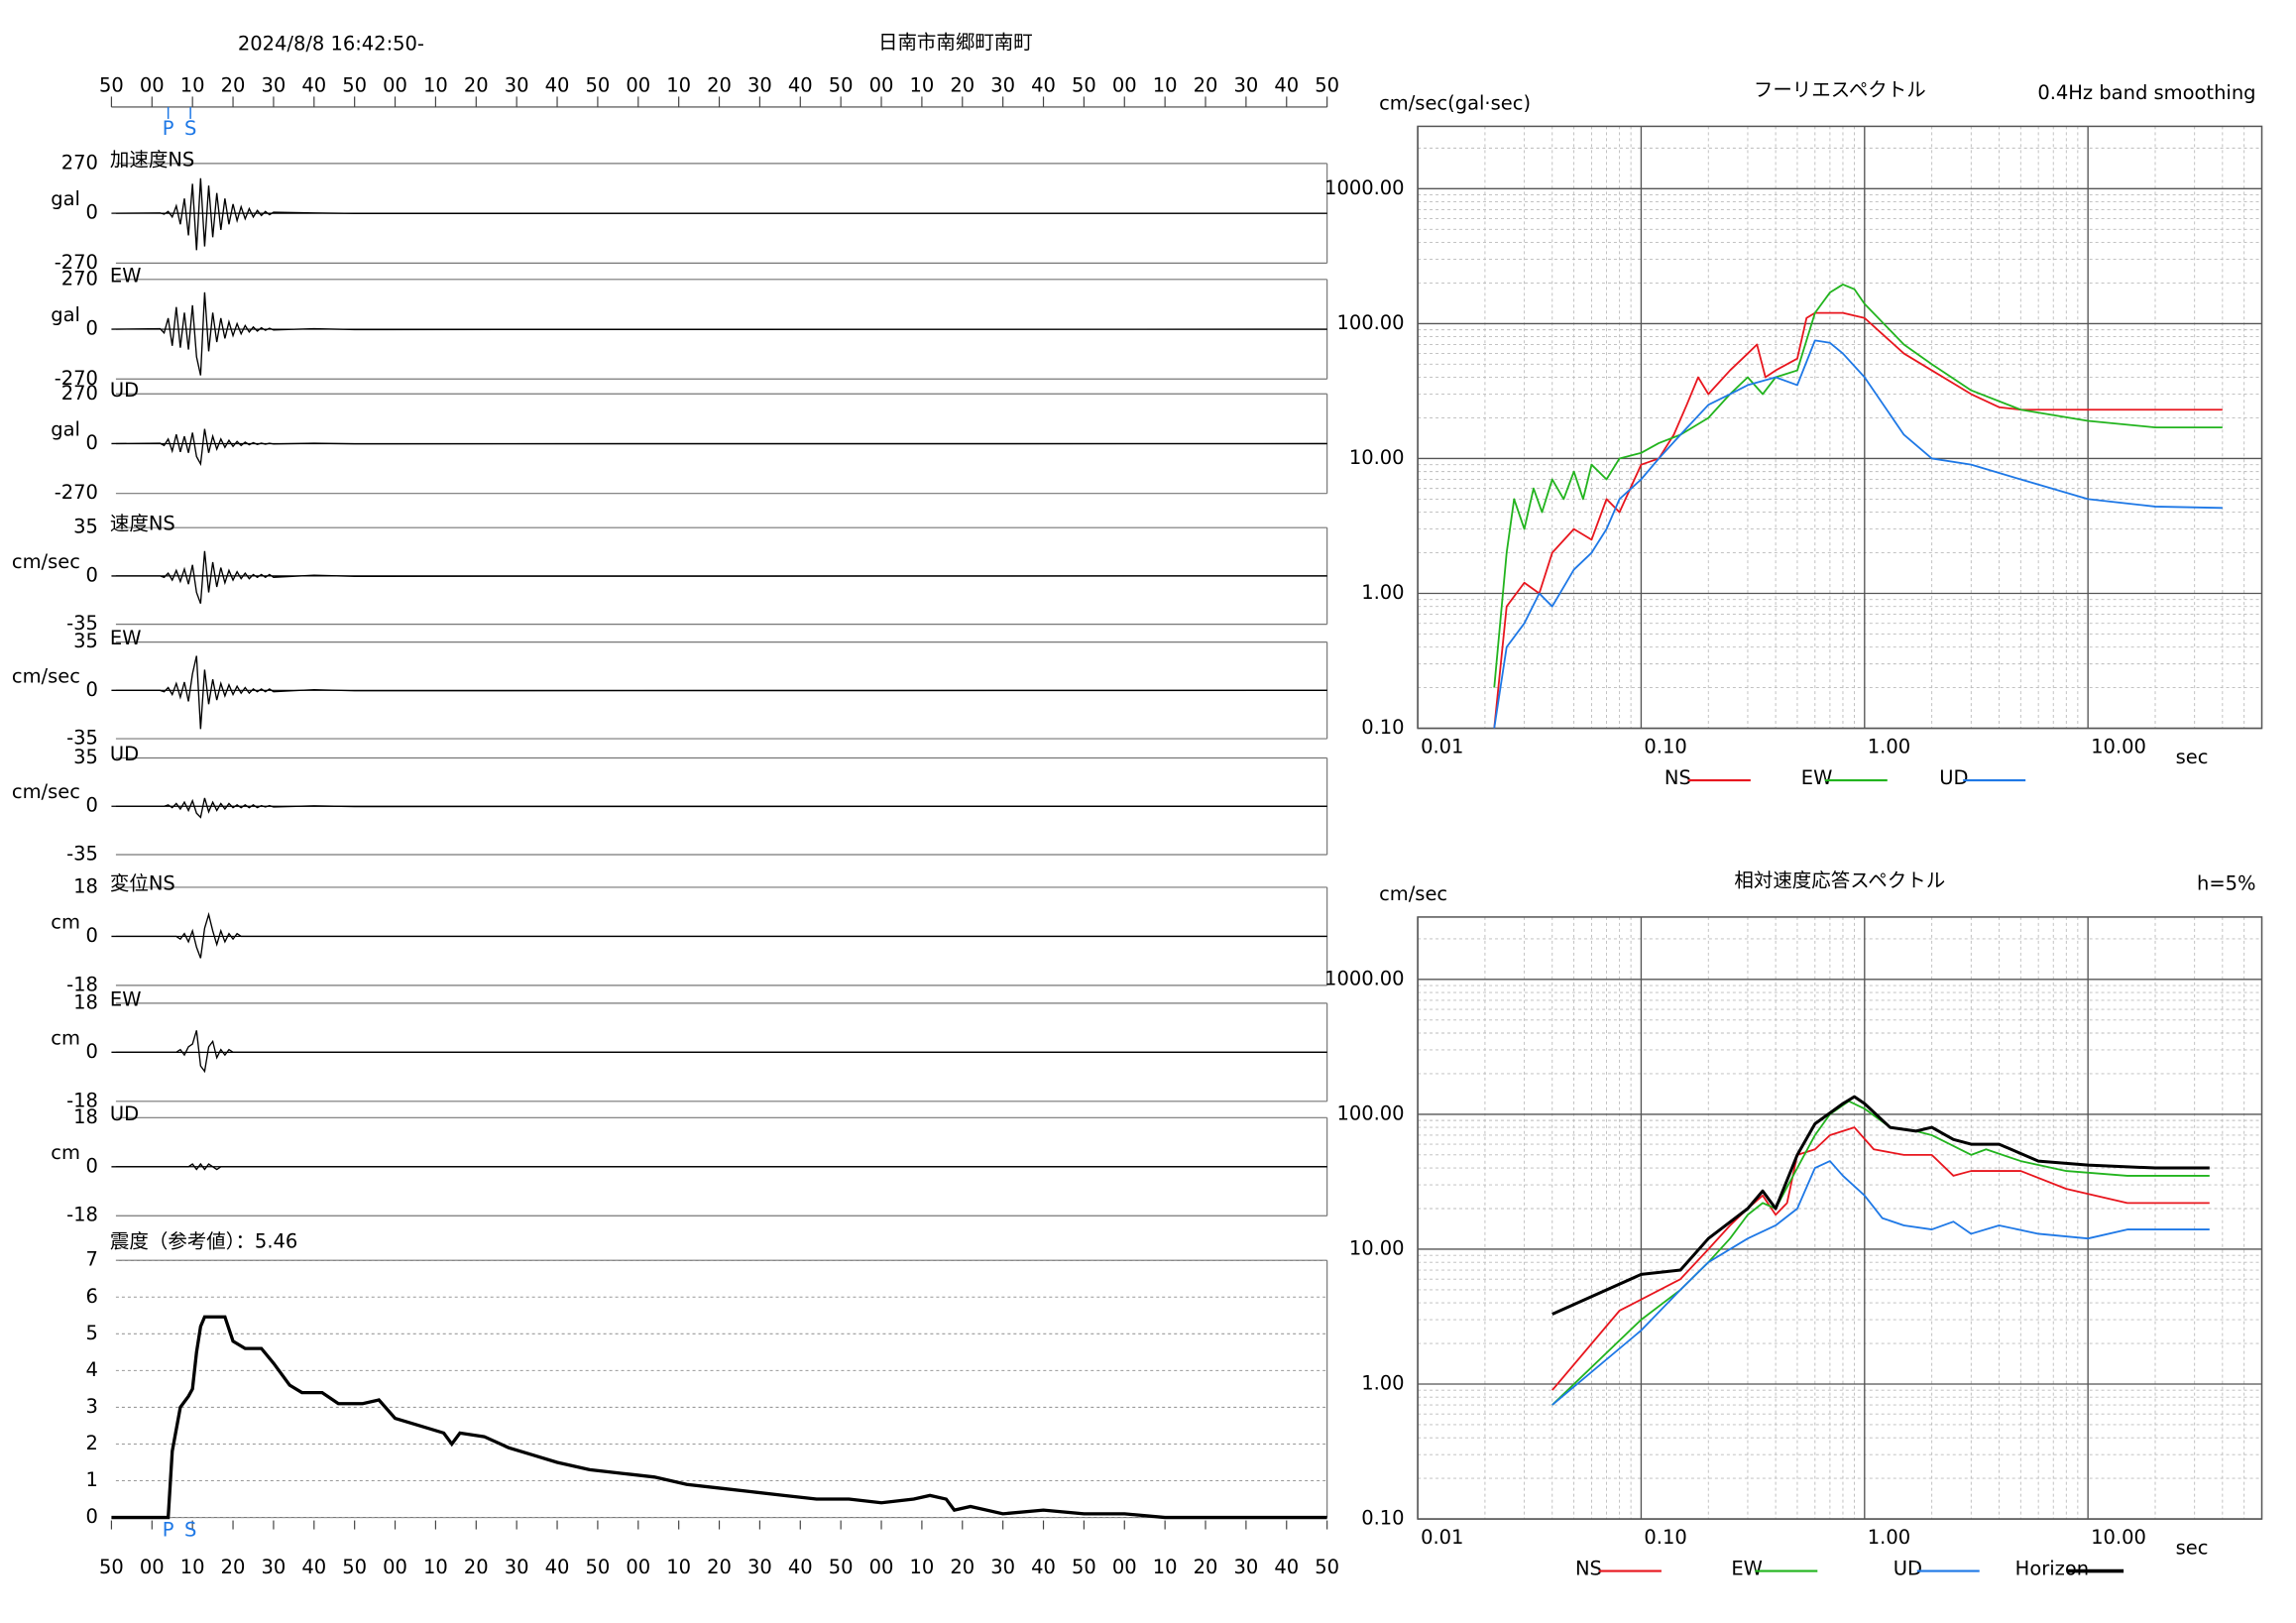  I want to click on y-axis-label: cm/sec(gal·sec), so click(1455, 102).